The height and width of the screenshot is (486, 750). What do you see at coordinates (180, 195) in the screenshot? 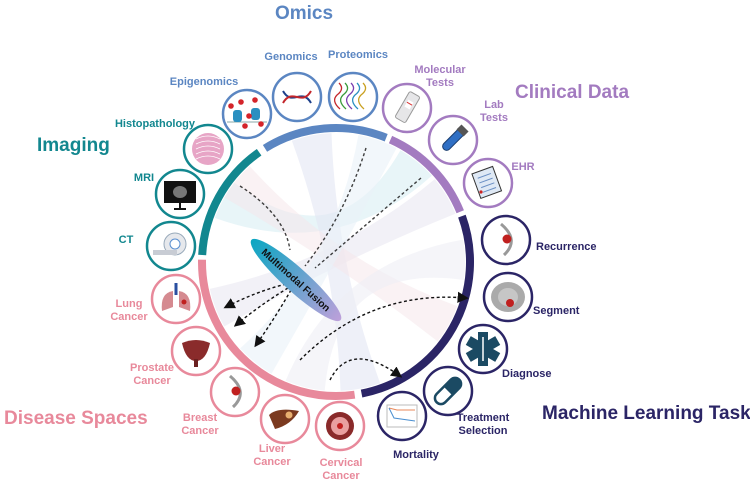
I see `mri-monitor-icon` at bounding box center [180, 195].